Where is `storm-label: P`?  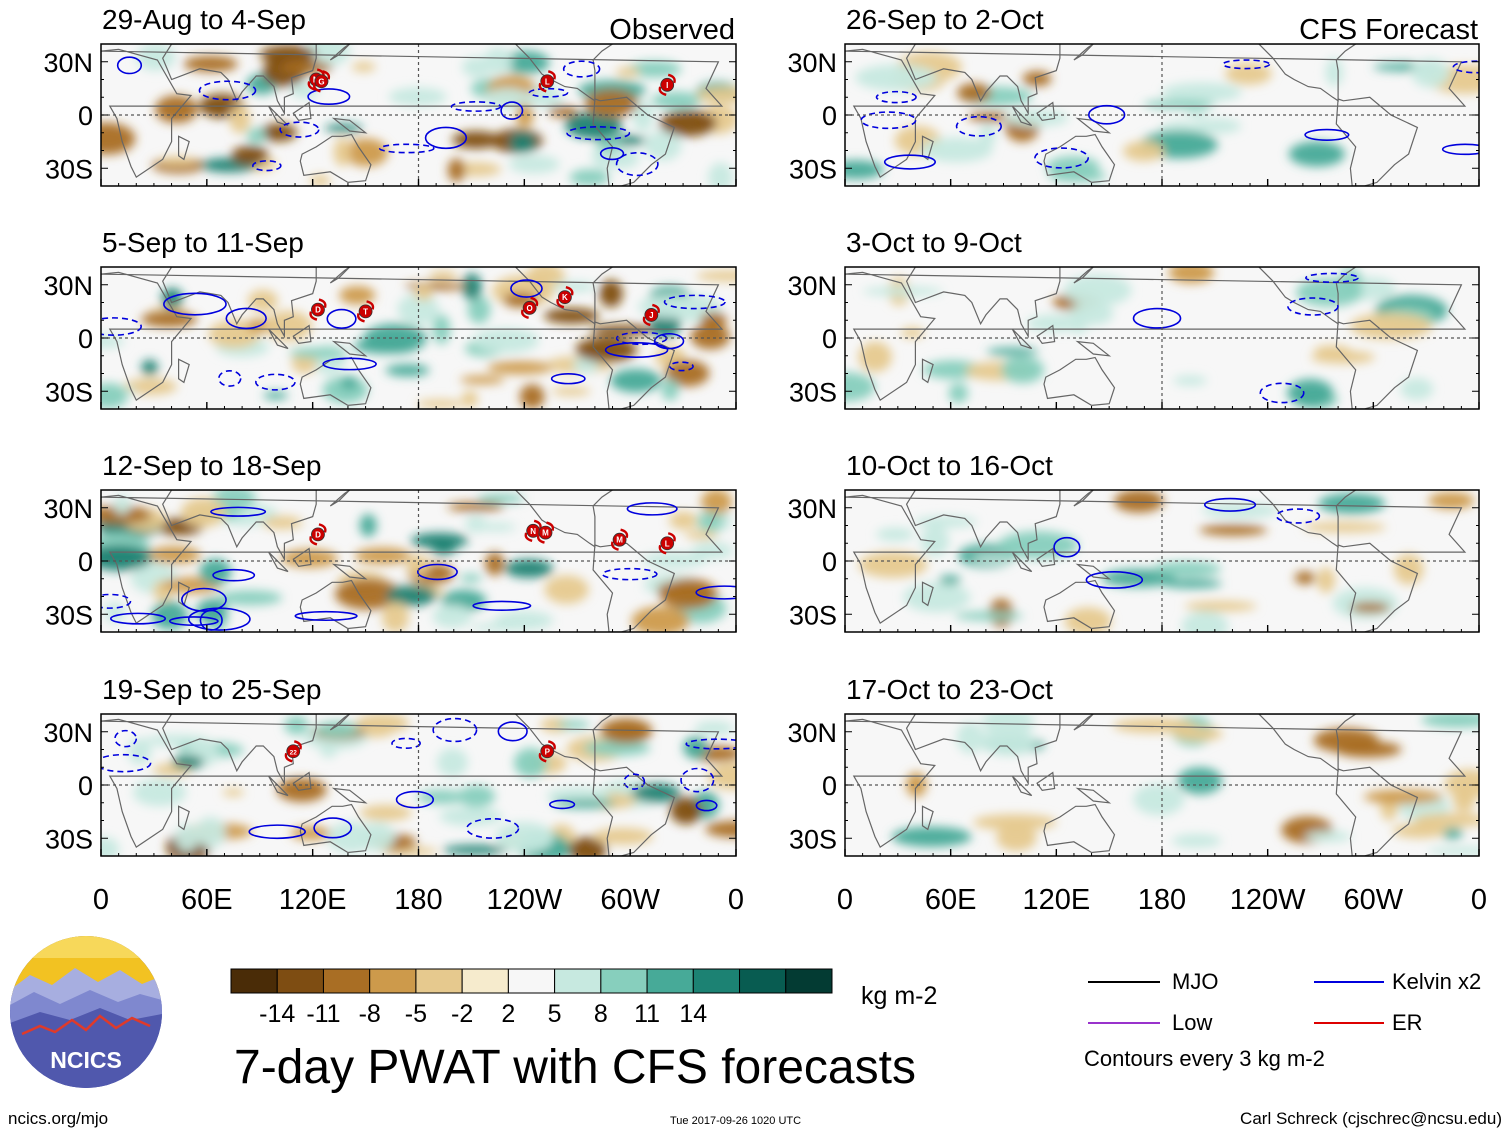
storm-label: P is located at coordinates (548, 751).